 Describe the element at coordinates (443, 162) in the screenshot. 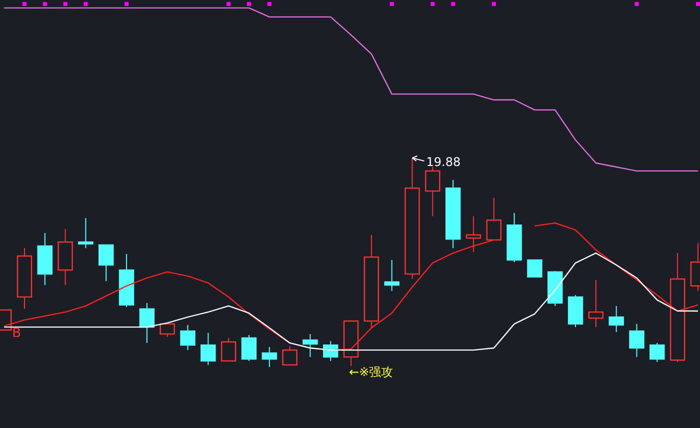

I see `annotation: 19.88` at that location.